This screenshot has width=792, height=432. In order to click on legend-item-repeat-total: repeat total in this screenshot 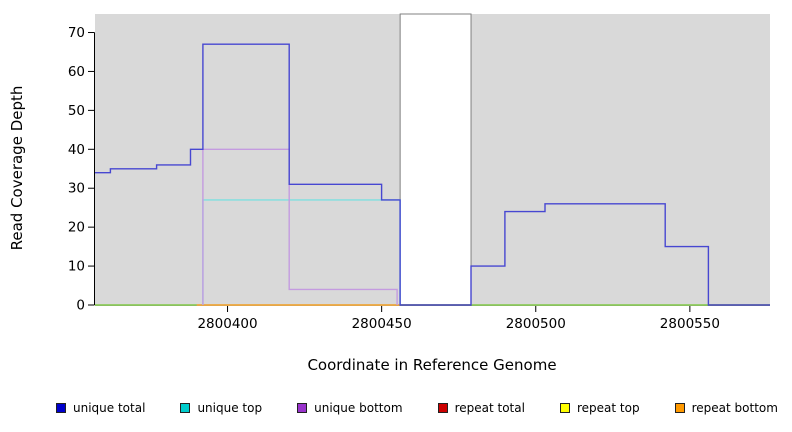, I will do `click(481, 408)`.